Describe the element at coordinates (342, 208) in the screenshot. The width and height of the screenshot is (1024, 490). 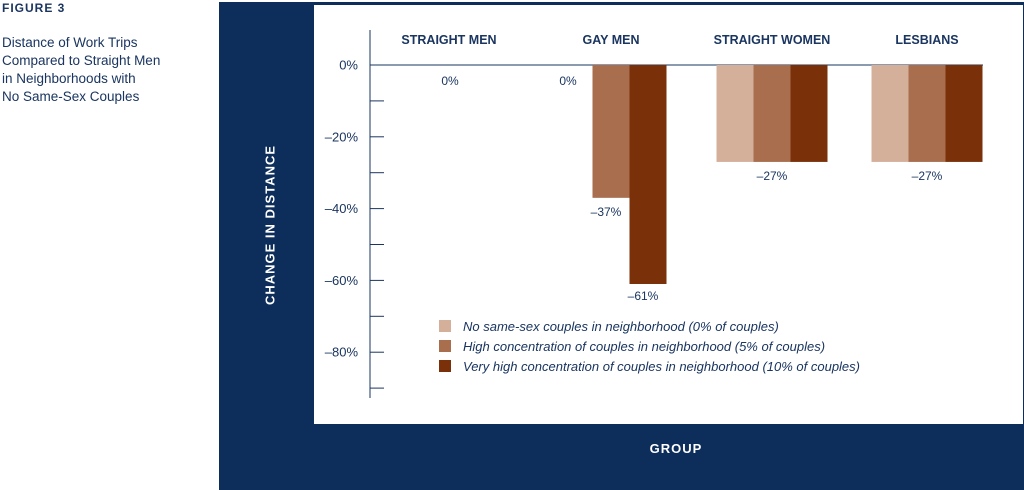
I see `y-tick-label: –40%` at that location.